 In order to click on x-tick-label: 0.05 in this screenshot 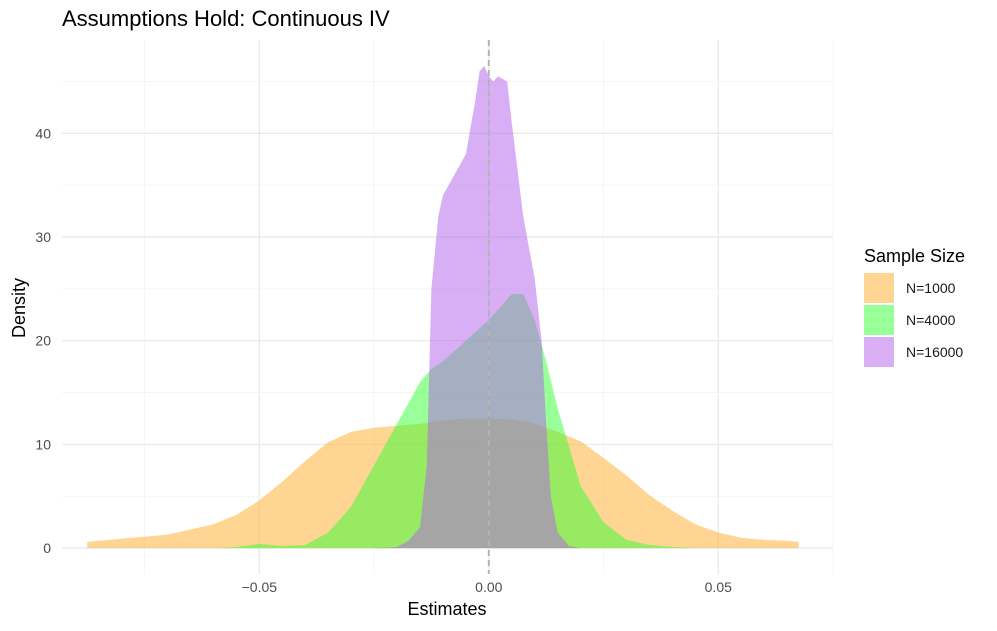, I will do `click(718, 587)`.